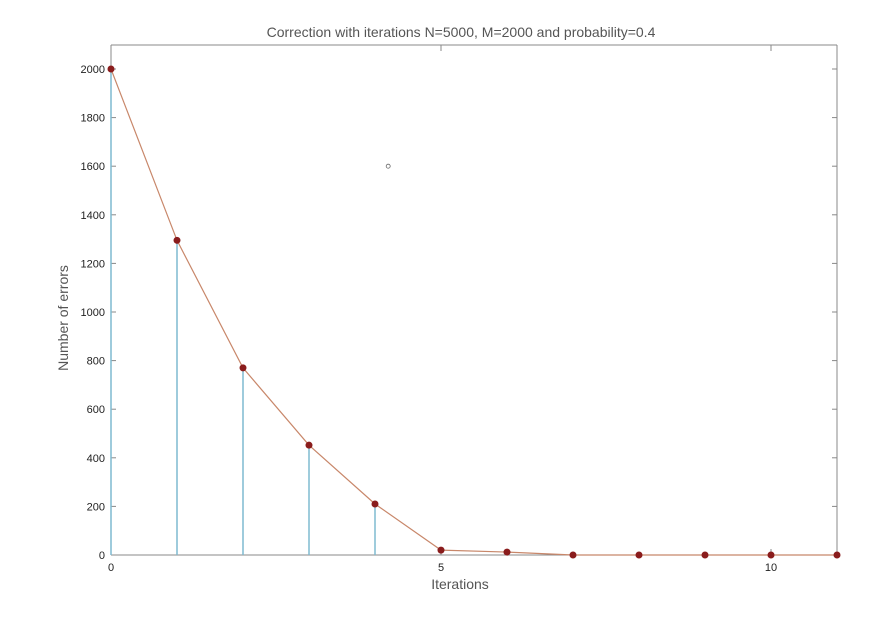  Describe the element at coordinates (111, 568) in the screenshot. I see `x-tick-label: 0` at that location.